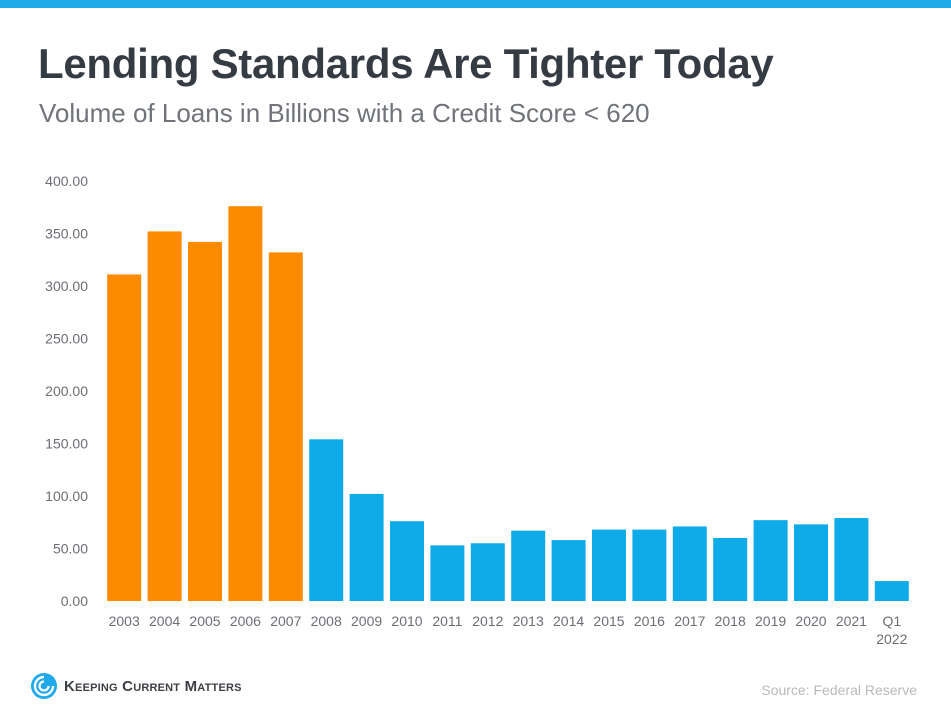 The width and height of the screenshot is (951, 707). I want to click on y-tick-label: 350.00, so click(66, 234).